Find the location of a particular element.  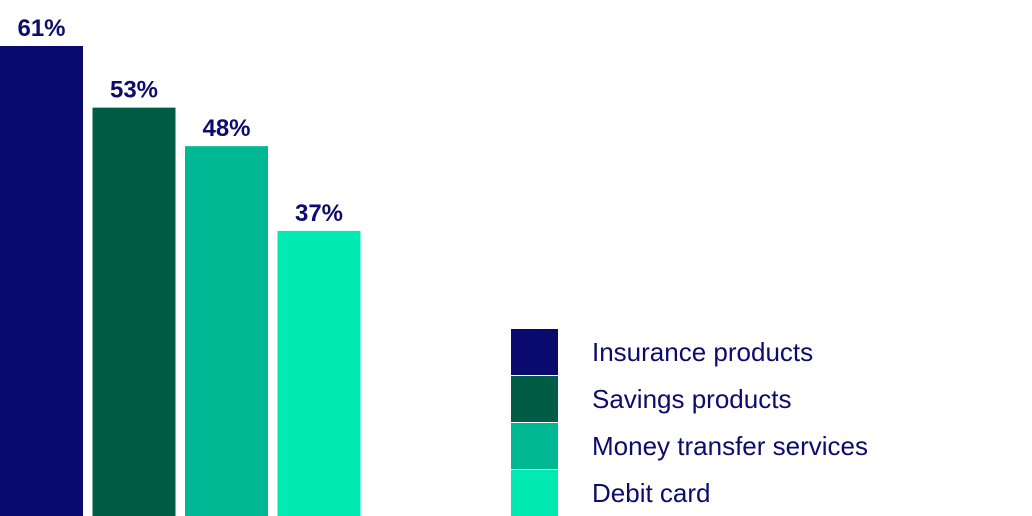

value-label: 48% is located at coordinates (226, 128).